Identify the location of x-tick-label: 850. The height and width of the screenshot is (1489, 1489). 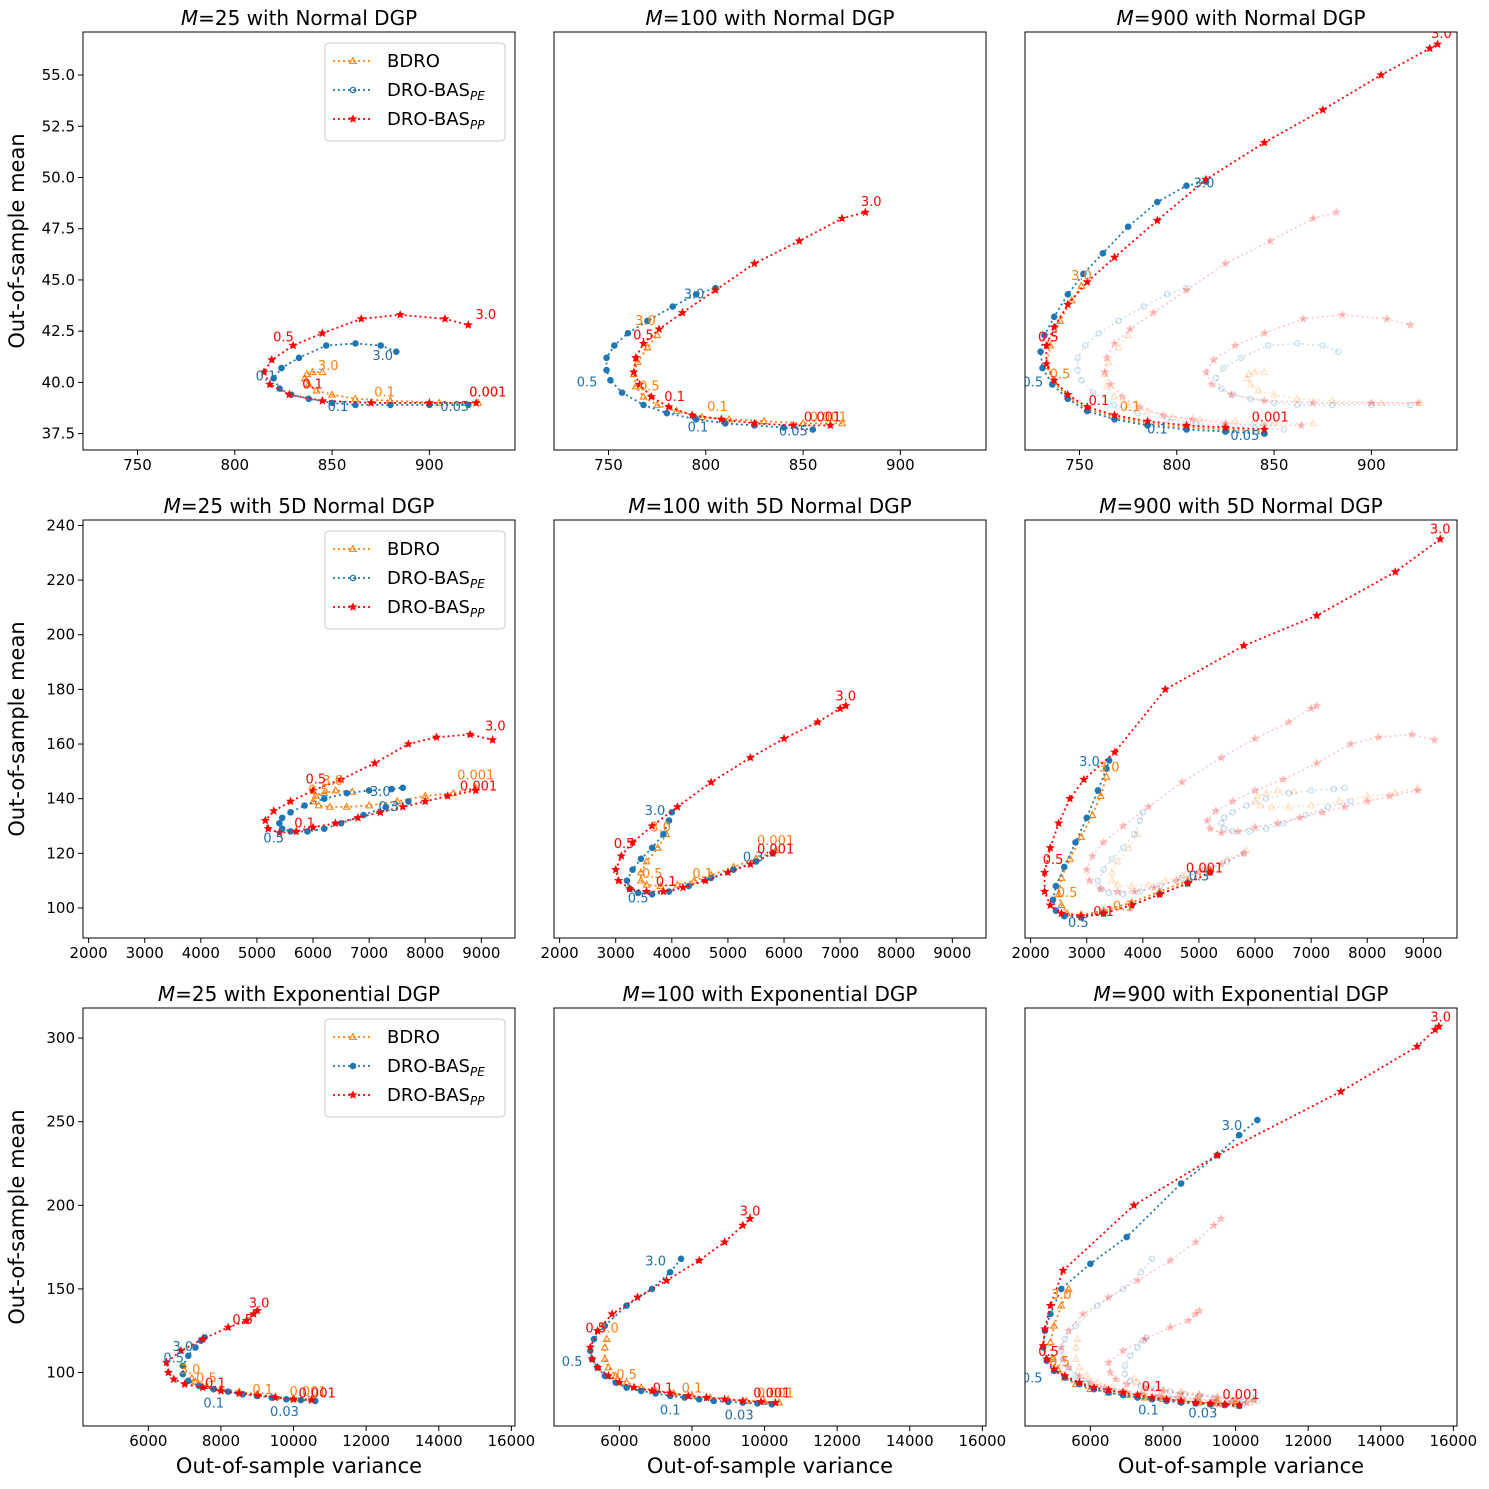
(1274, 465).